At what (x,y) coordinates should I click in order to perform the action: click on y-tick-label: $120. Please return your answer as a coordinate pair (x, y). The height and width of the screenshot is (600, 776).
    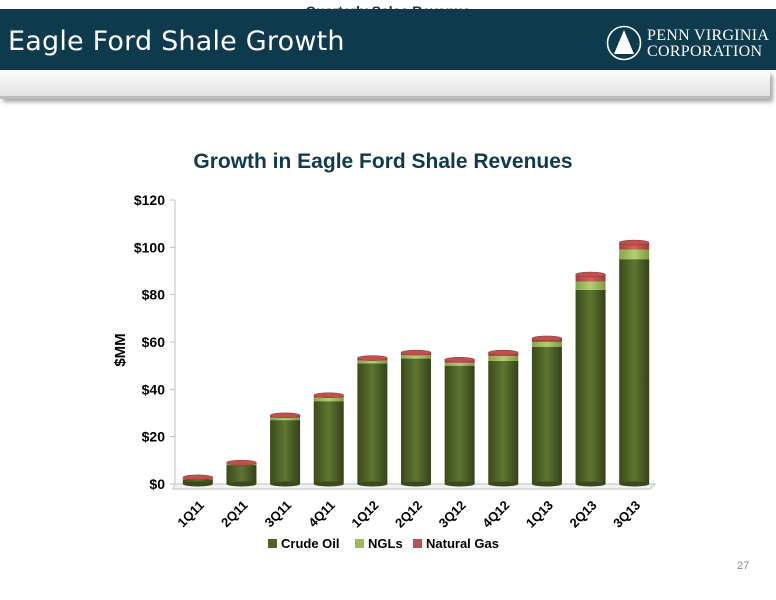
    Looking at the image, I should click on (149, 200).